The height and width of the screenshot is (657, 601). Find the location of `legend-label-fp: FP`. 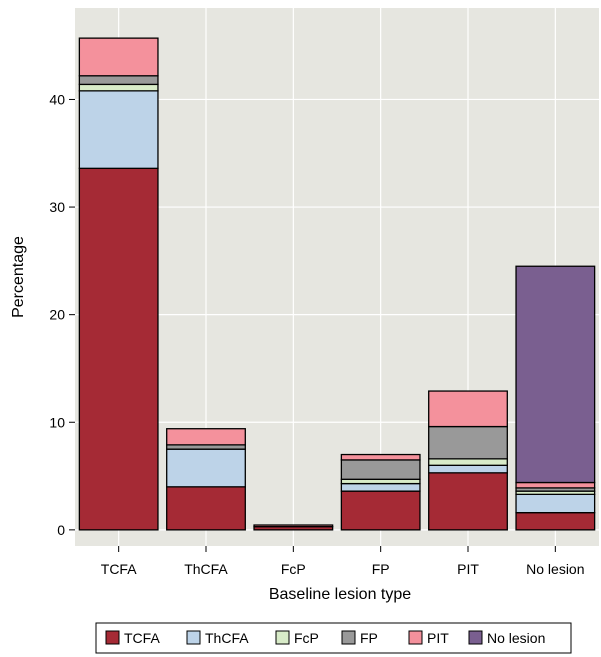

legend-label-fp: FP is located at coordinates (369, 638).